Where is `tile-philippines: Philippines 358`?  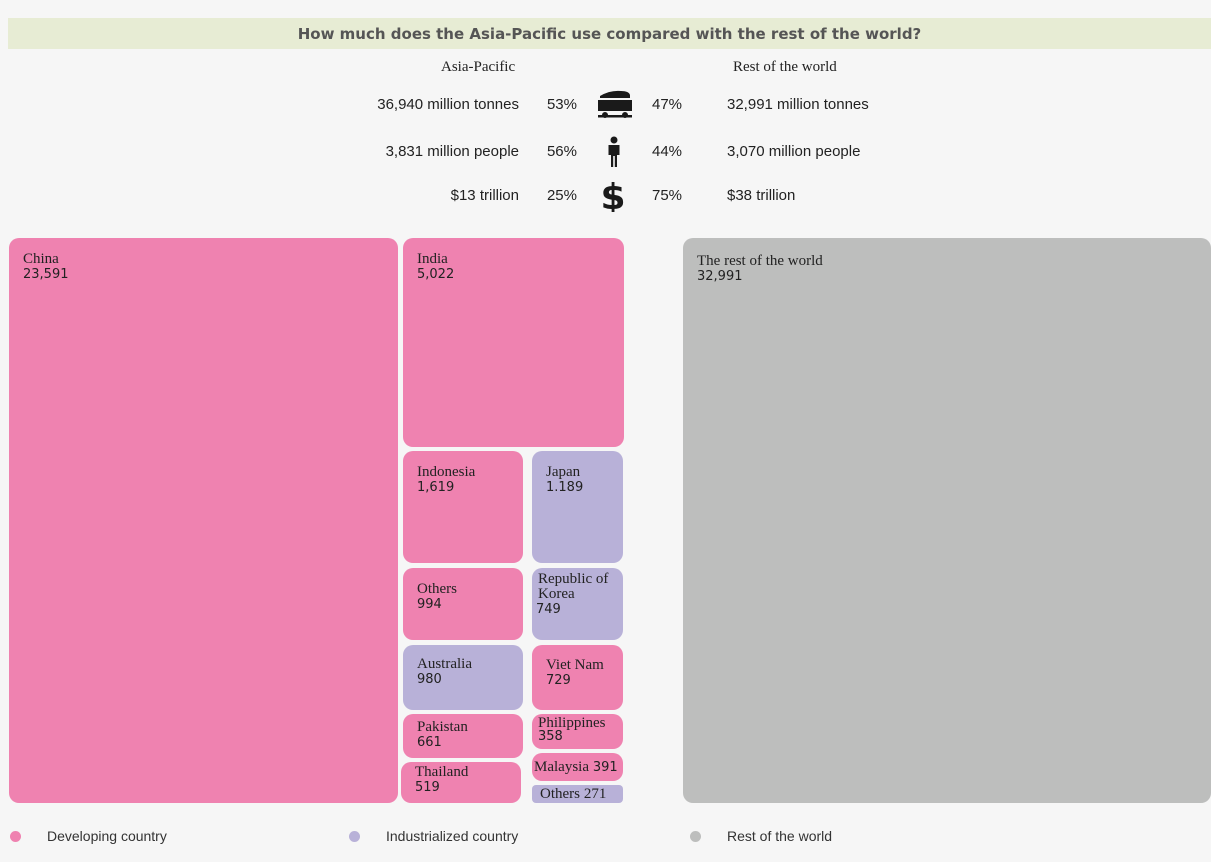 tile-philippines: Philippines 358 is located at coordinates (577, 731).